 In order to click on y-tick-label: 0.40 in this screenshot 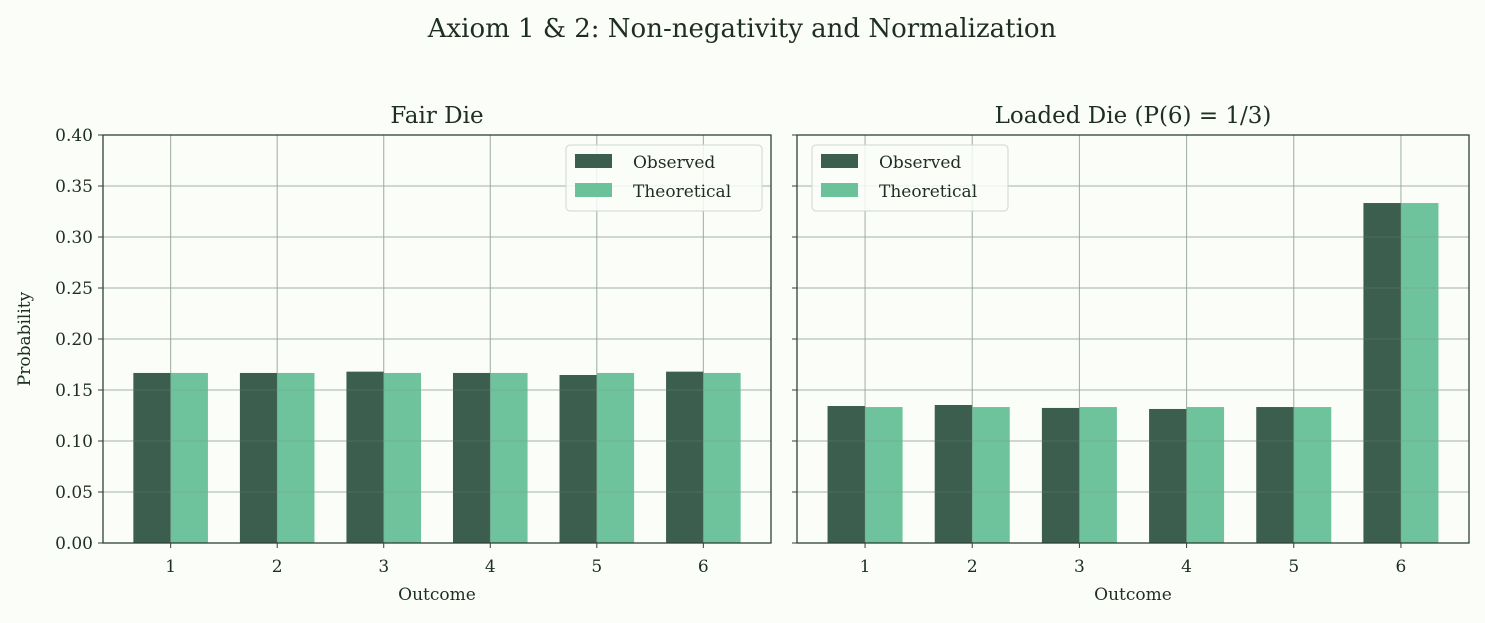, I will do `click(74, 136)`.